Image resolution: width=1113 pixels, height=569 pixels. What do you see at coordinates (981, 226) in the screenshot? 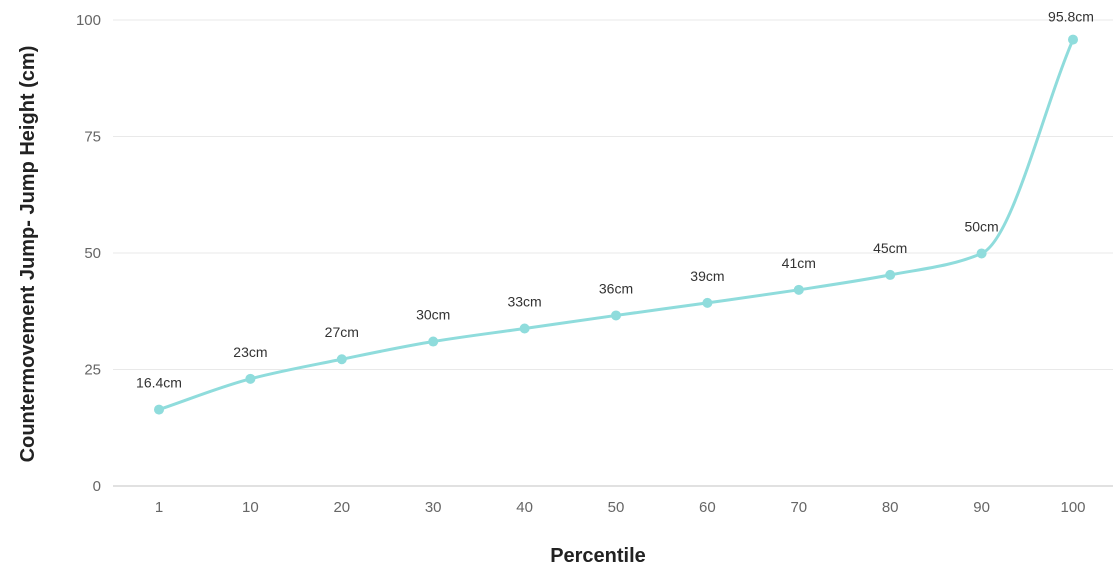
I see `data-label: 50cm` at bounding box center [981, 226].